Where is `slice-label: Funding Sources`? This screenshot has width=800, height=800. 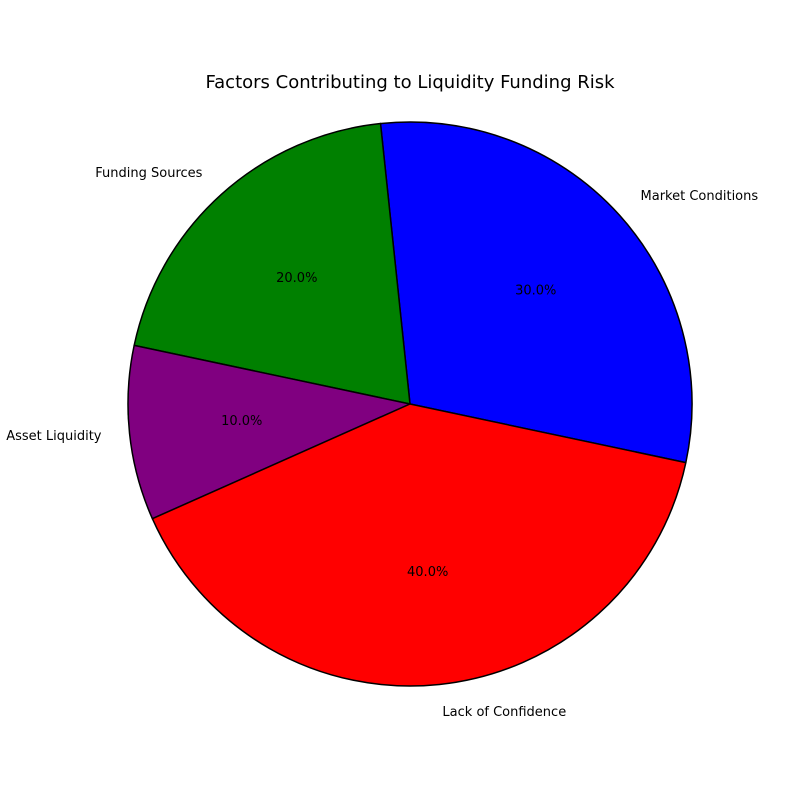 slice-label: Funding Sources is located at coordinates (148, 173).